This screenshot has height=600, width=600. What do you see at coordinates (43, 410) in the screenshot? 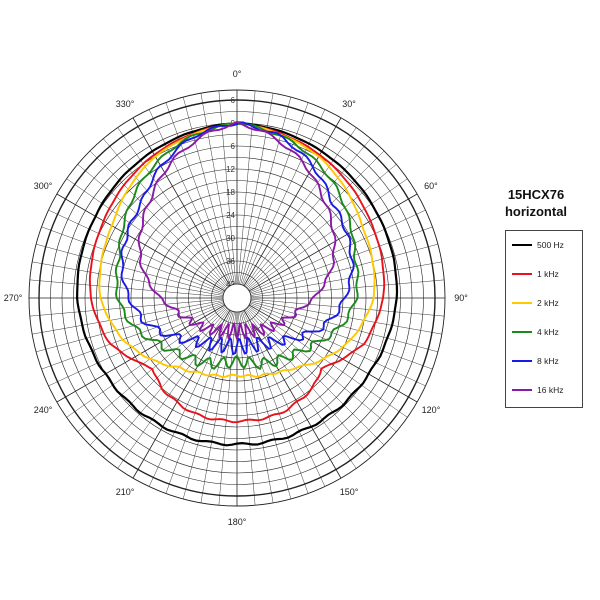
I see `angle-label: 240°` at bounding box center [43, 410].